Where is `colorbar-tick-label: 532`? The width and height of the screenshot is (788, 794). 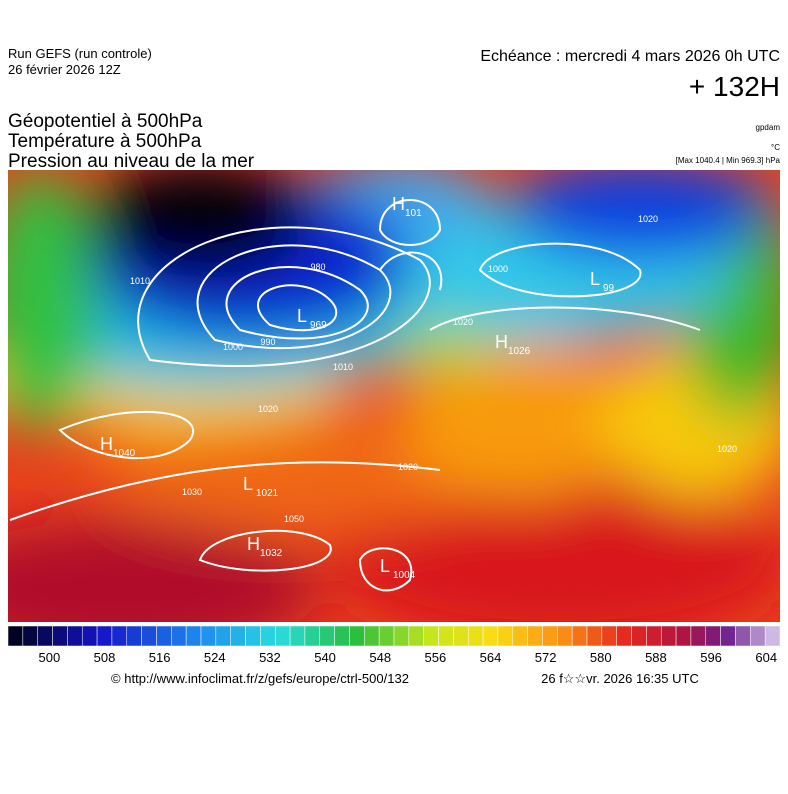
colorbar-tick-label: 532 is located at coordinates (270, 657).